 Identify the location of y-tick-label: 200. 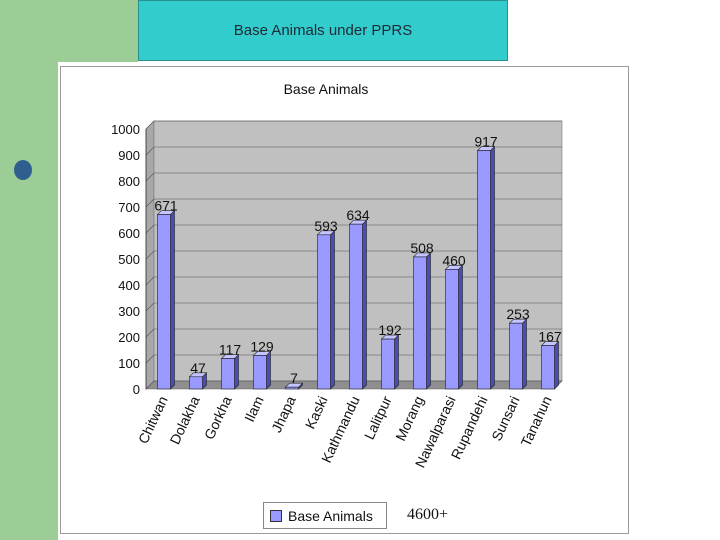
(129, 337).